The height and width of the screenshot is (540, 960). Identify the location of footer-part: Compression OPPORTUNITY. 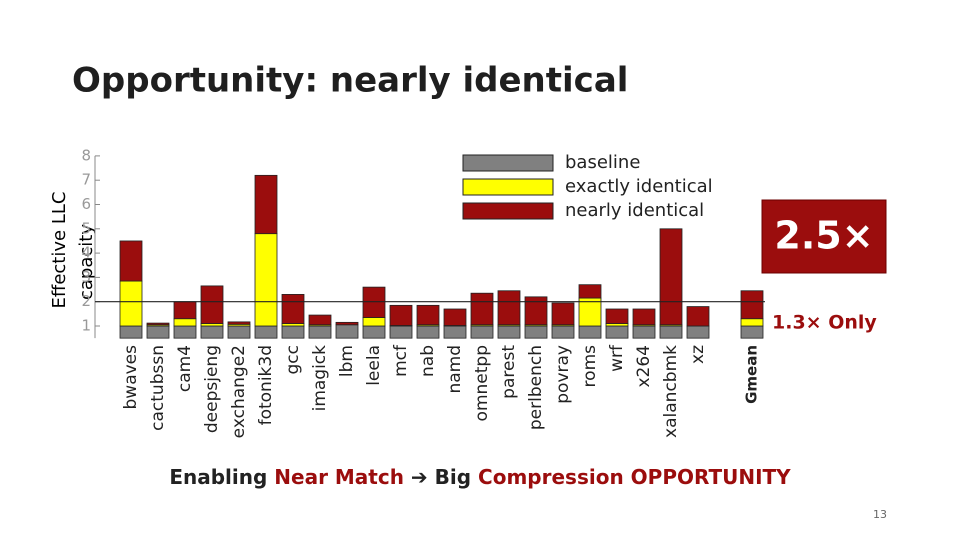
(634, 477).